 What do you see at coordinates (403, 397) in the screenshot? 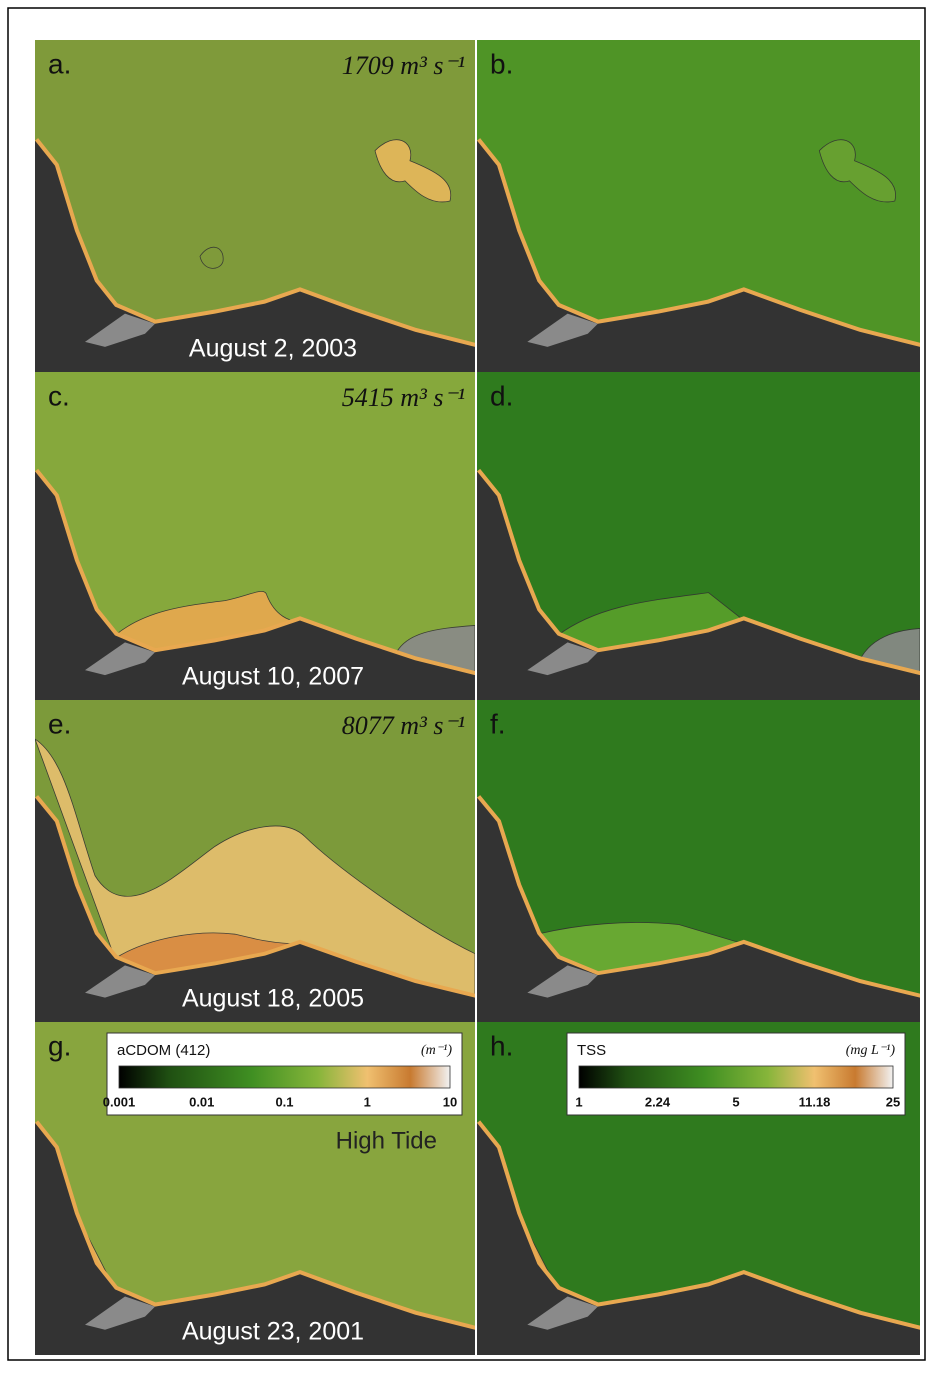
I see `discharge: 5415 m³ s⁻¹` at bounding box center [403, 397].